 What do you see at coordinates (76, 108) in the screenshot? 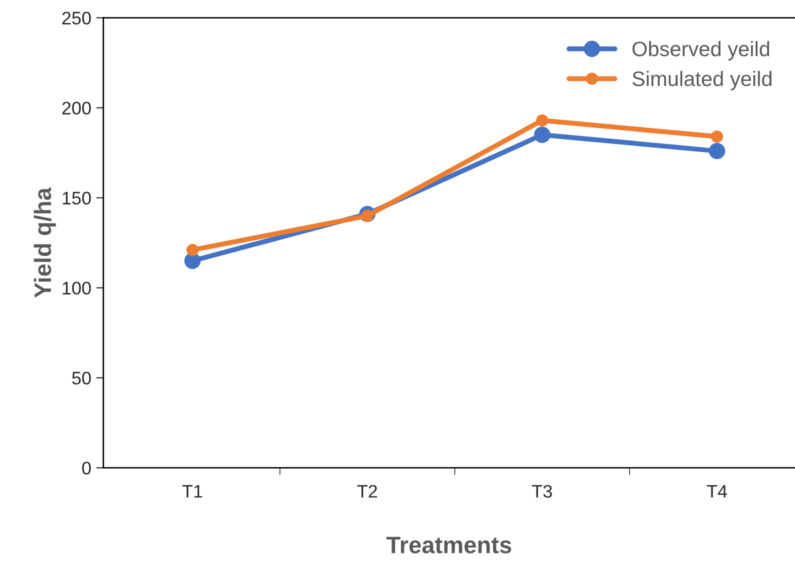
I see `y-tick-label: 200` at bounding box center [76, 108].